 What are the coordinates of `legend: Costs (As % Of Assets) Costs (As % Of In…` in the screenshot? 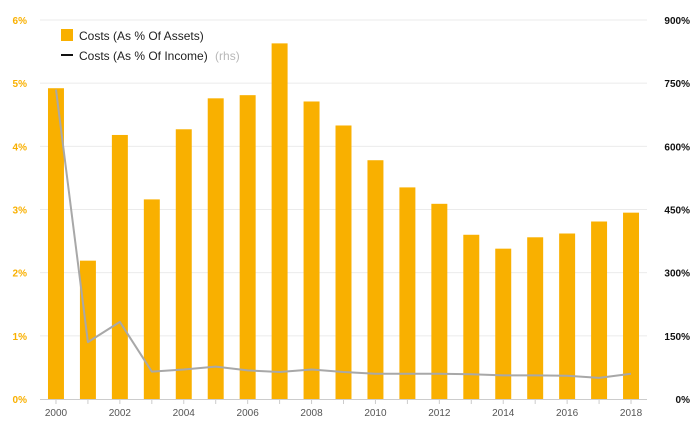 It's located at (150, 46).